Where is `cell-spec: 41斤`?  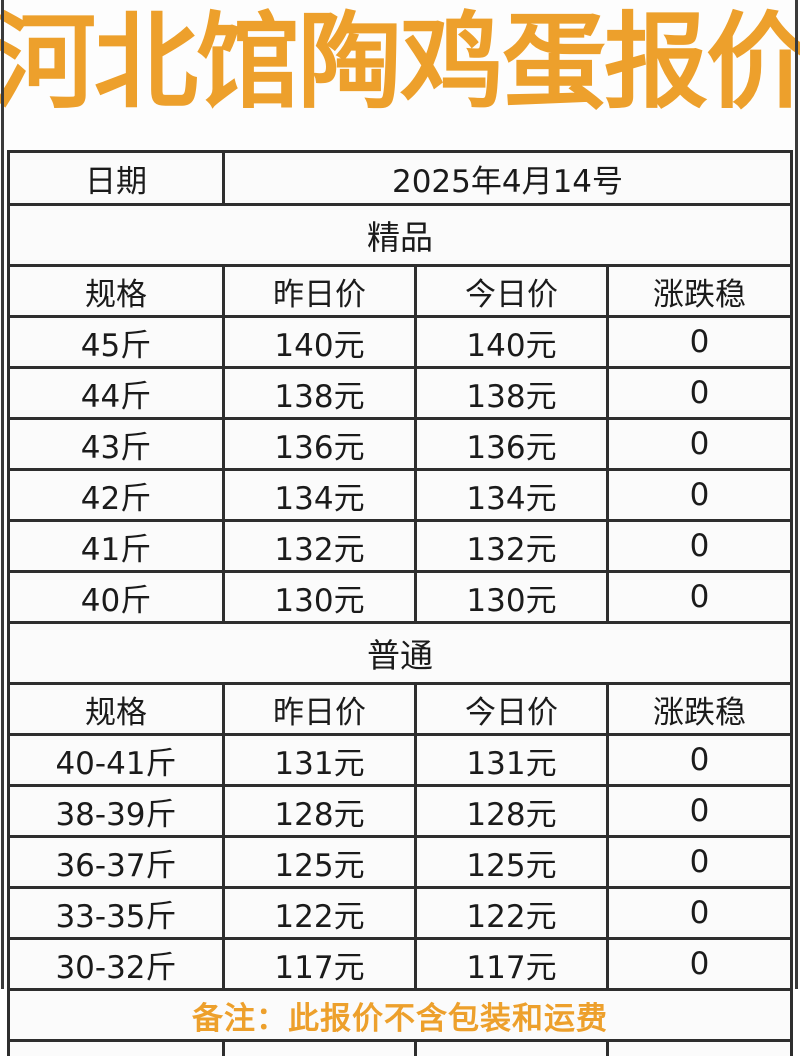 cell-spec: 41斤 is located at coordinates (117, 546).